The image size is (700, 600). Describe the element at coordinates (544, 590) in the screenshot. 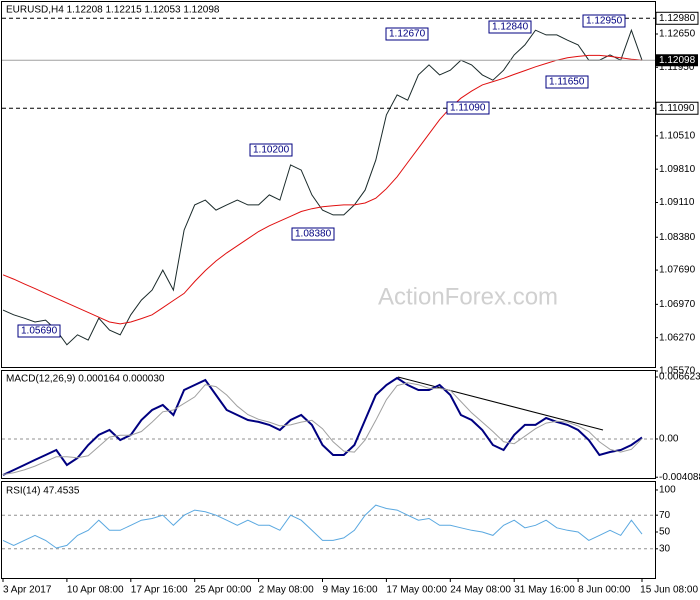

I see `x-tick-label: 31 May 16:00` at that location.